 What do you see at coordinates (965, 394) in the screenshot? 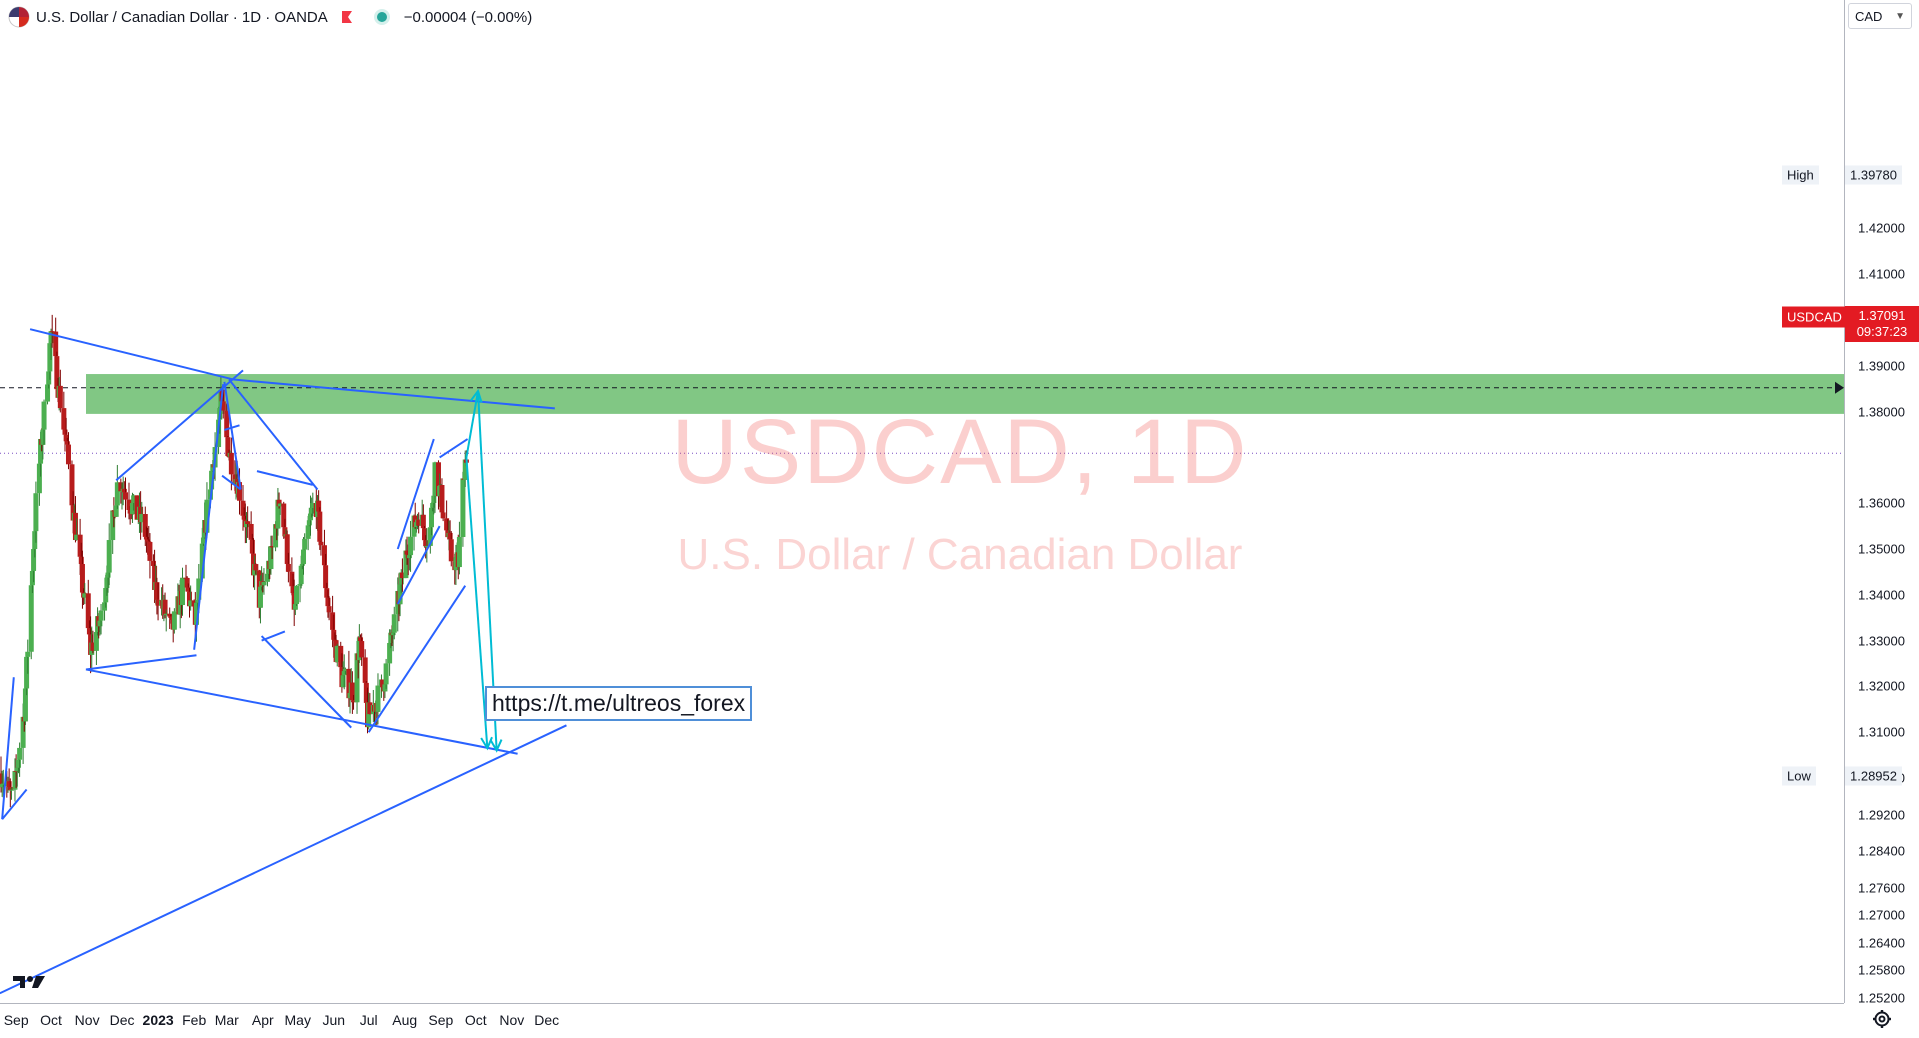
I see `resistance-zone` at bounding box center [965, 394].